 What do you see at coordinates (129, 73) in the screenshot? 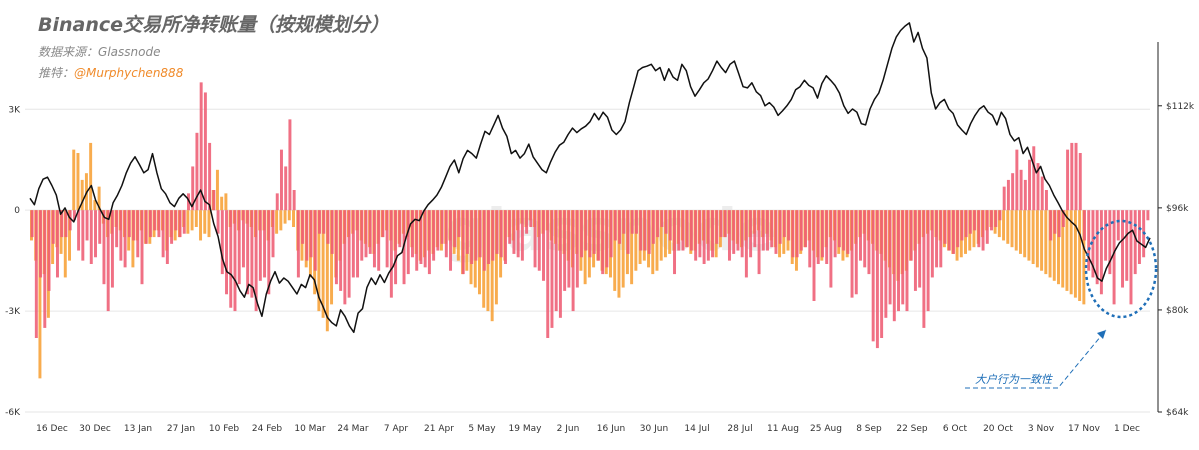
I see `author-handle: @Murphychen888` at bounding box center [129, 73].